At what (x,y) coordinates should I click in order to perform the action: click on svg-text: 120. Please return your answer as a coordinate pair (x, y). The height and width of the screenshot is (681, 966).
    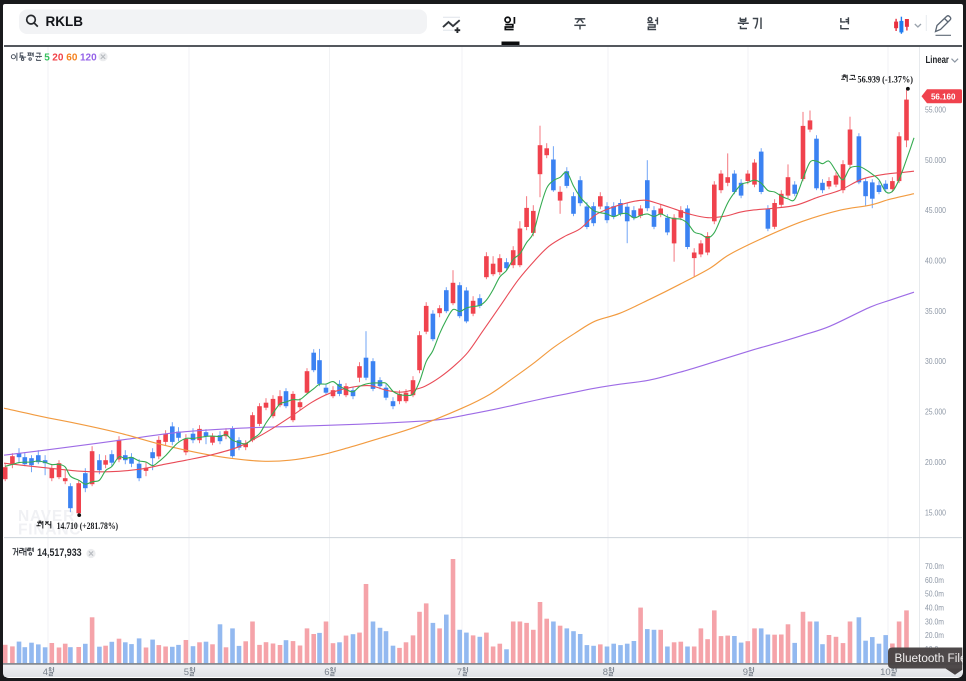
    Looking at the image, I should click on (88, 57).